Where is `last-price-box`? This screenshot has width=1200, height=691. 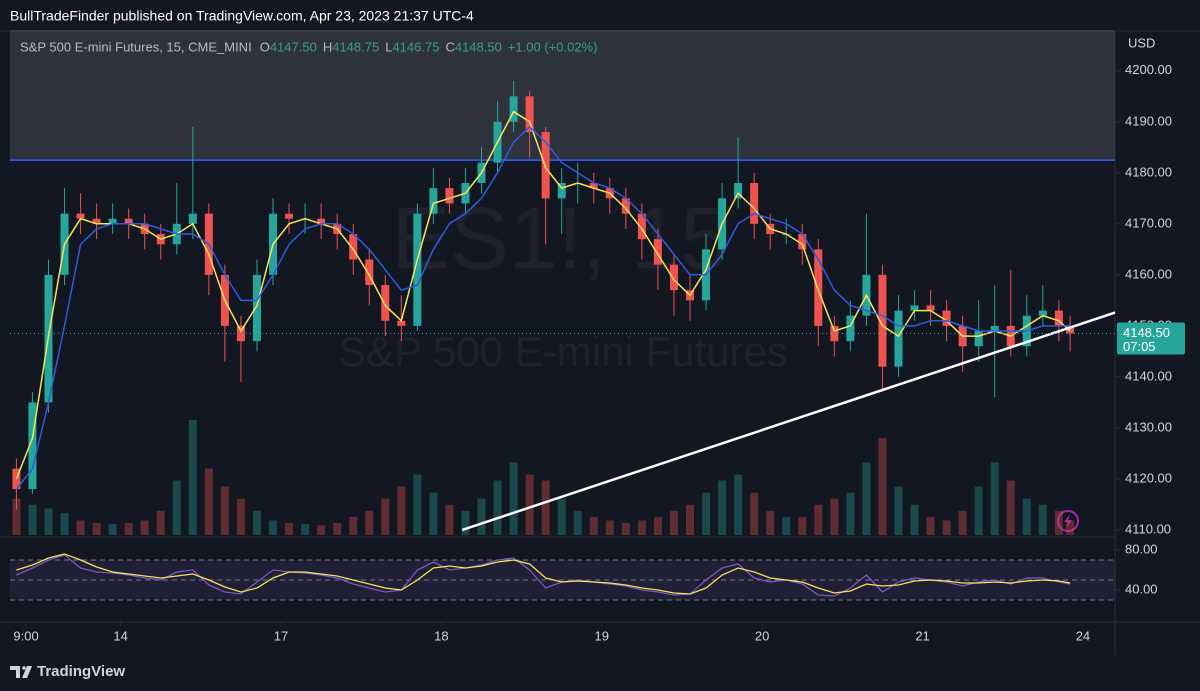 last-price-box is located at coordinates (1151, 338).